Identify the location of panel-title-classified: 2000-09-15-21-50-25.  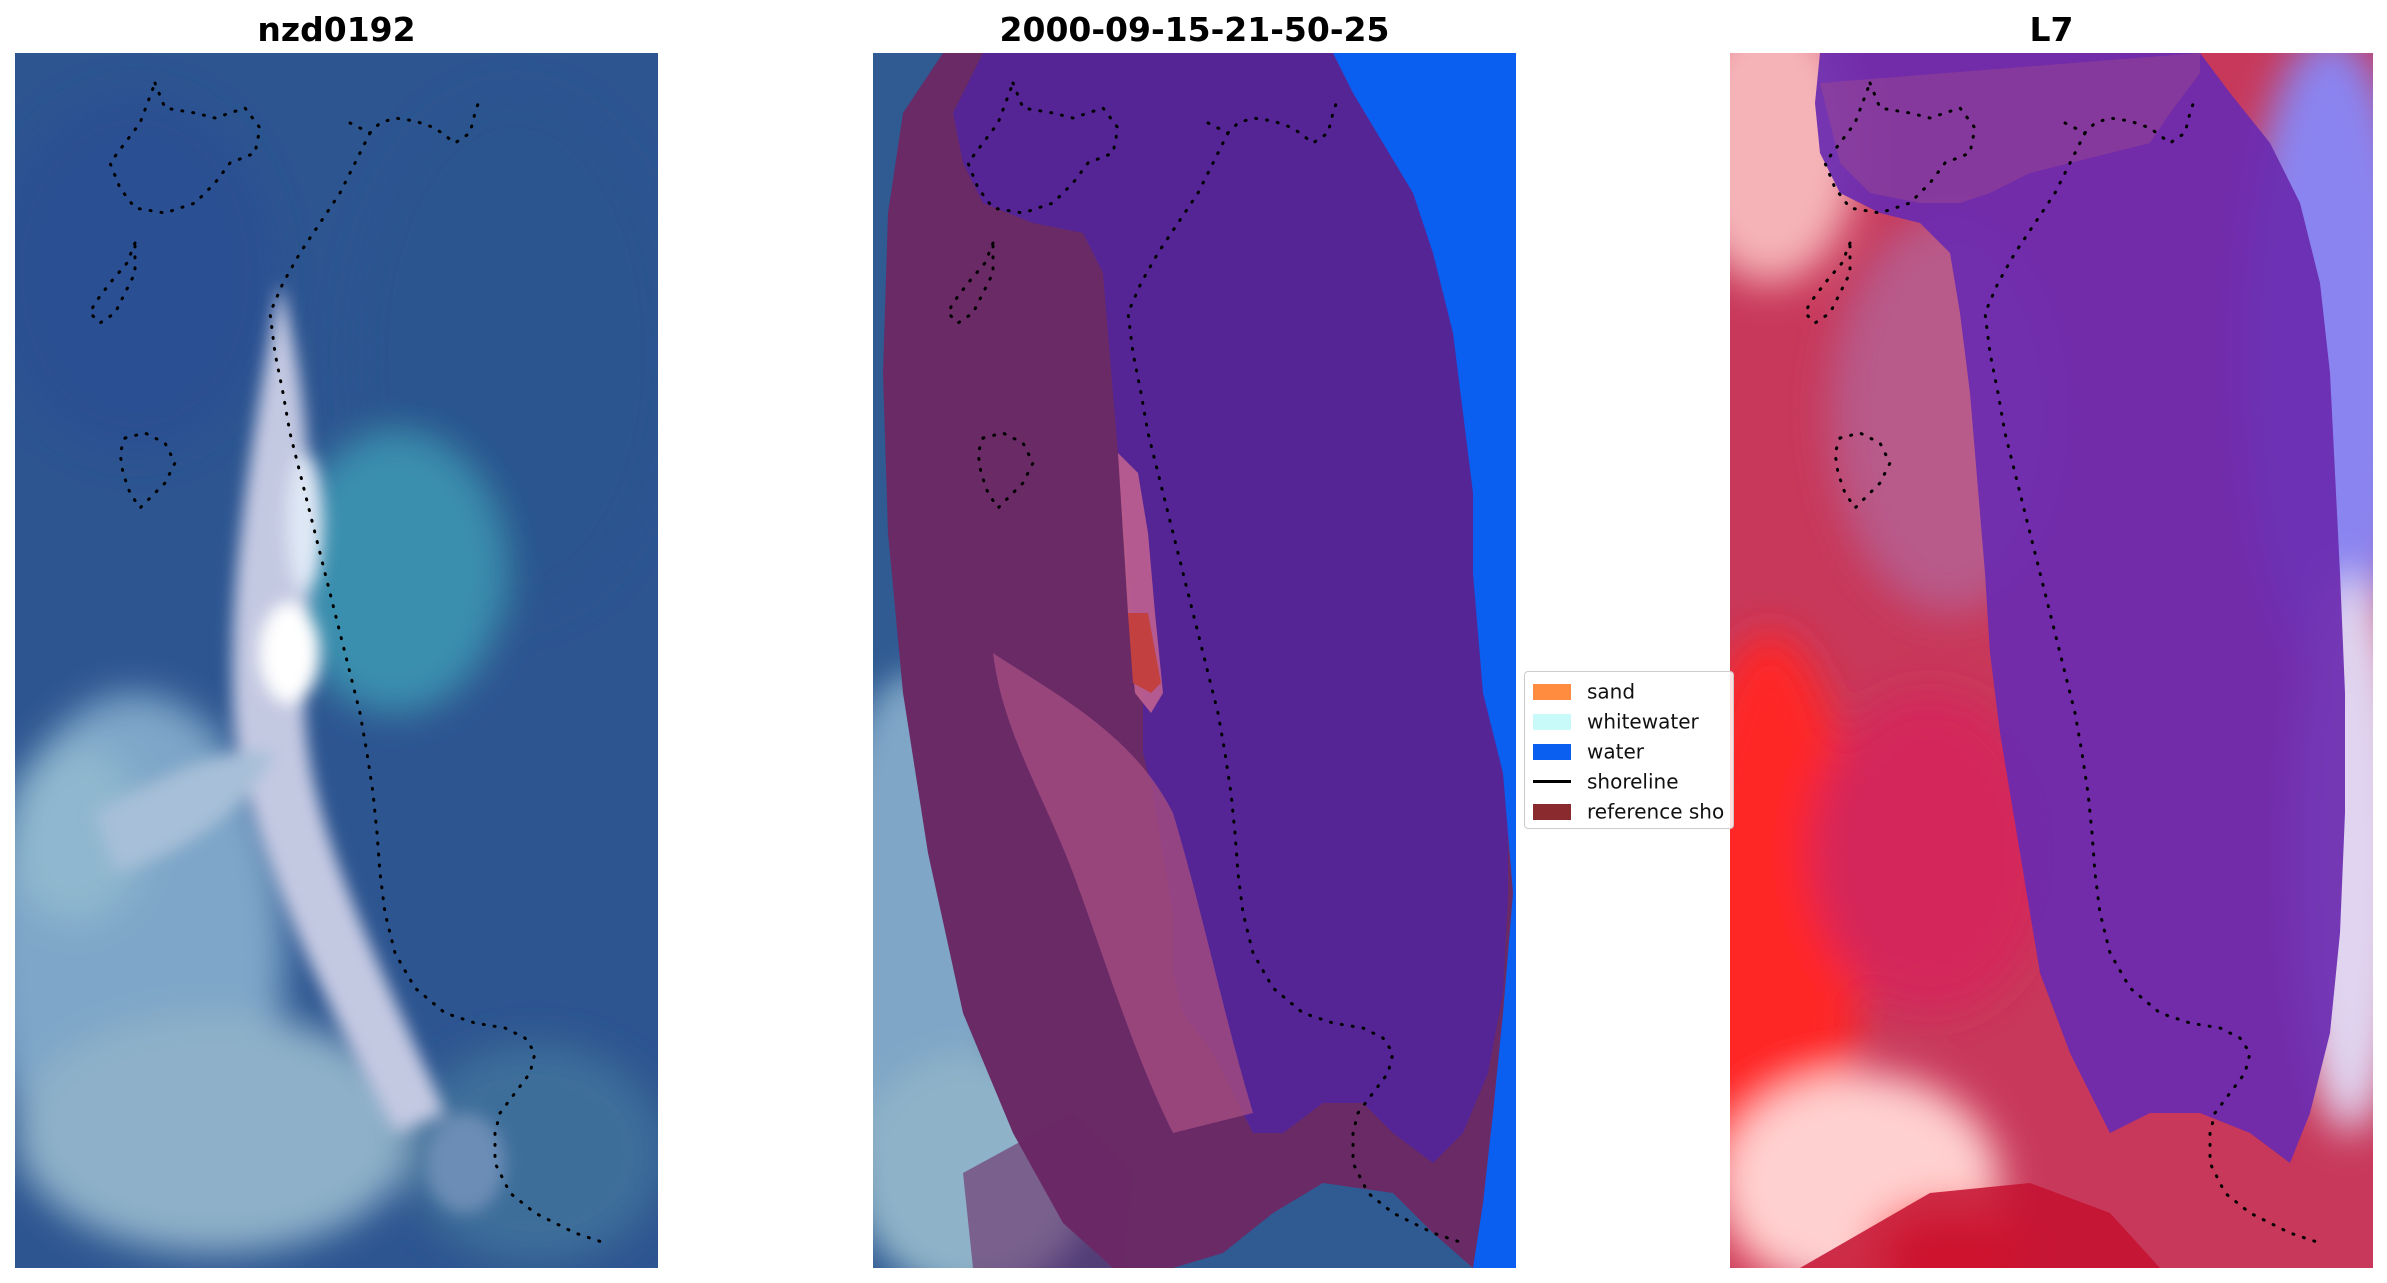
(1194, 29).